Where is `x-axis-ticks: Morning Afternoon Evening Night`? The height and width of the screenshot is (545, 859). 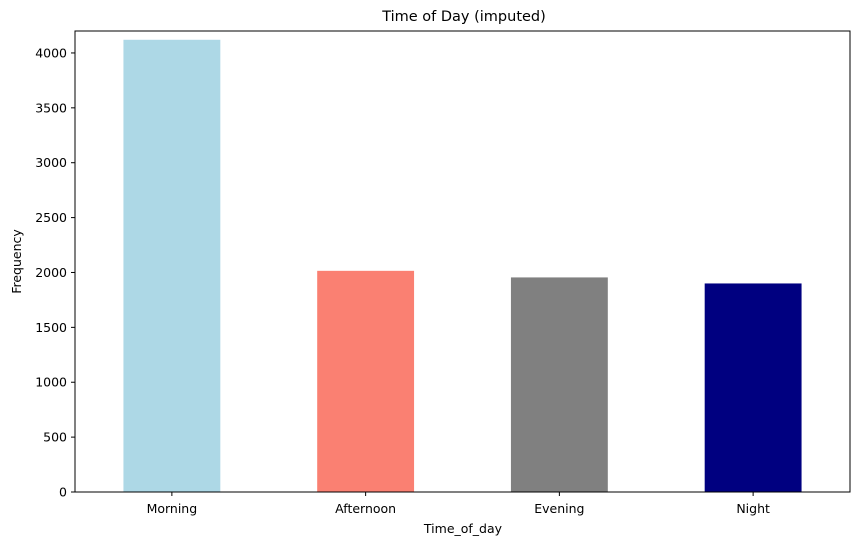 x-axis-ticks: Morning Afternoon Evening Night is located at coordinates (458, 504).